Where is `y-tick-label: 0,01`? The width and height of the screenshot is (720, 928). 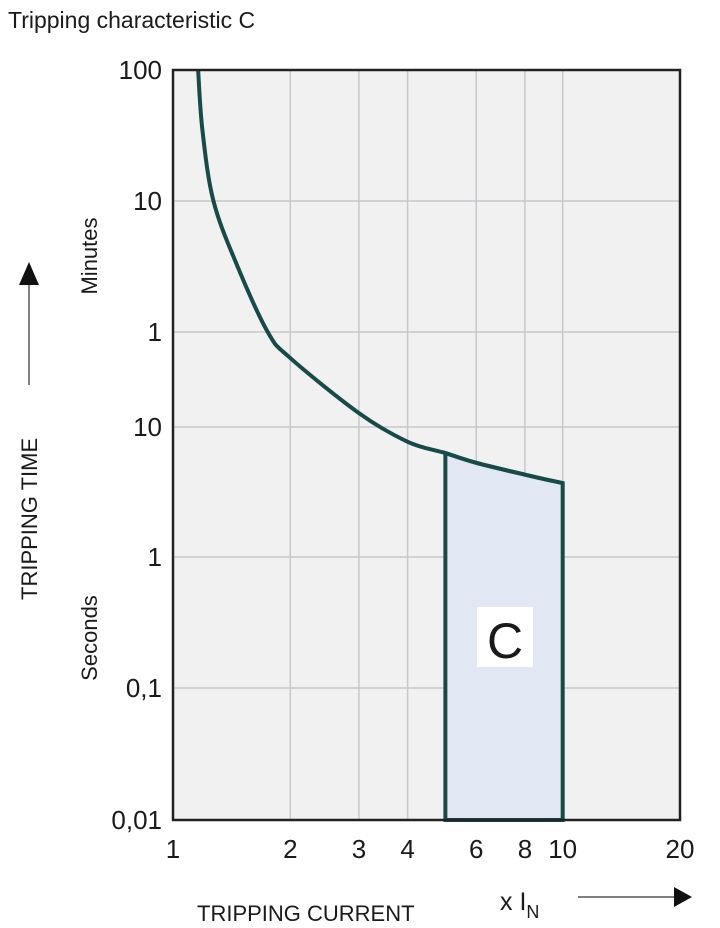 y-tick-label: 0,01 is located at coordinates (136, 820).